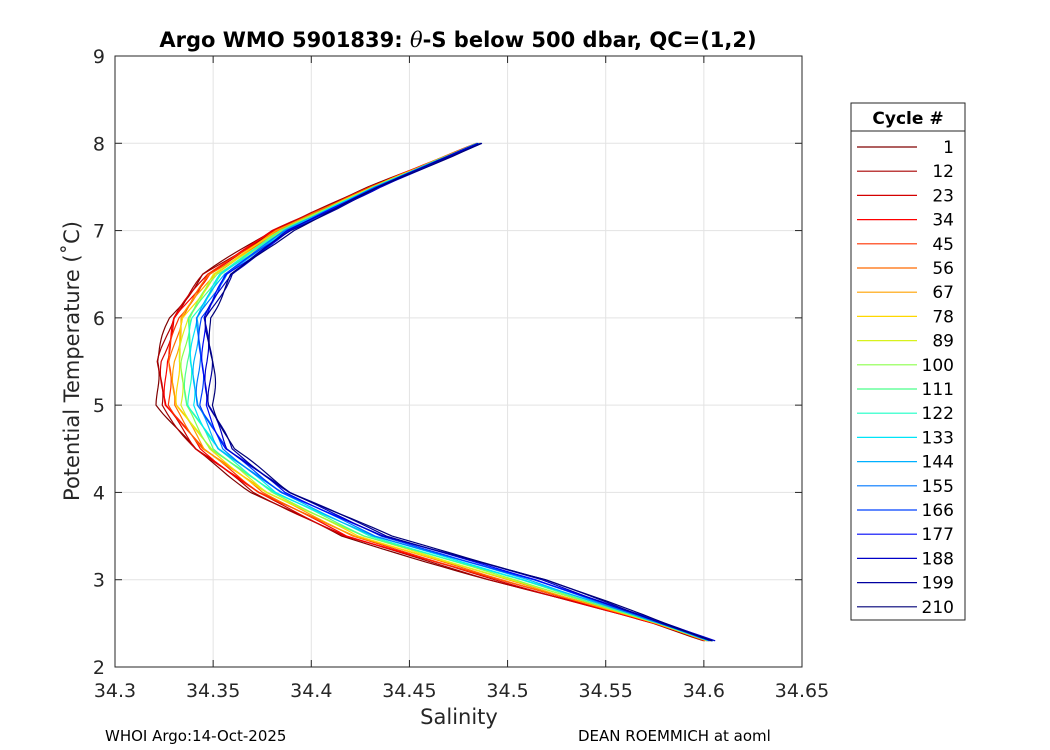  Describe the element at coordinates (943, 293) in the screenshot. I see `legend-label: 67` at that location.